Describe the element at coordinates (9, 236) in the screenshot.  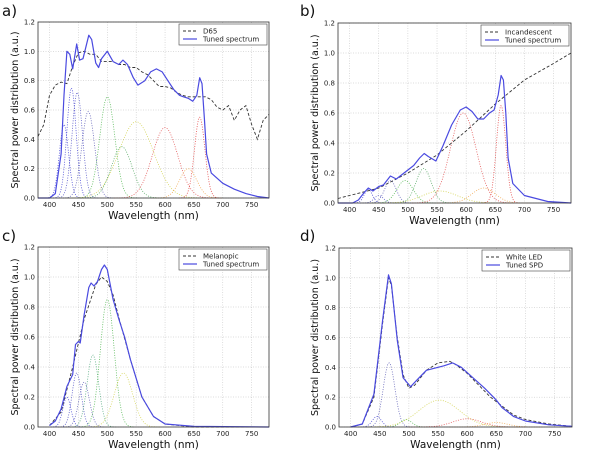
I see `panel-label: c)` at that location.